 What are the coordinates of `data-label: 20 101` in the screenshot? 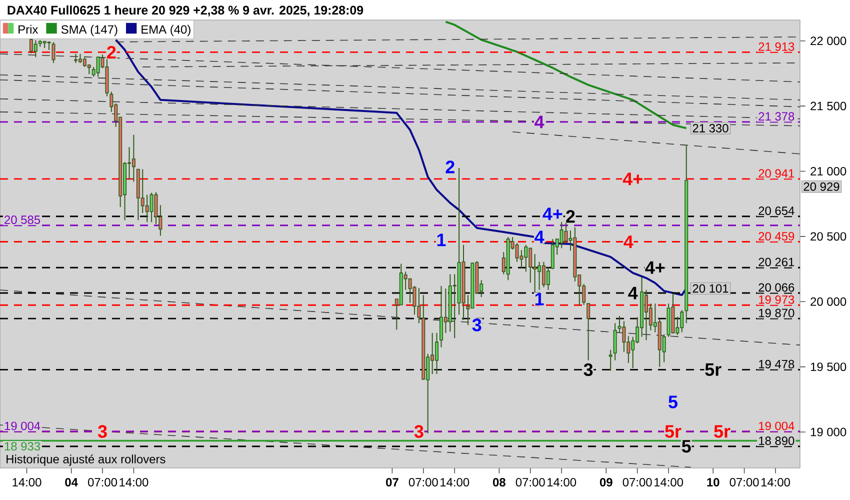 It's located at (710, 288).